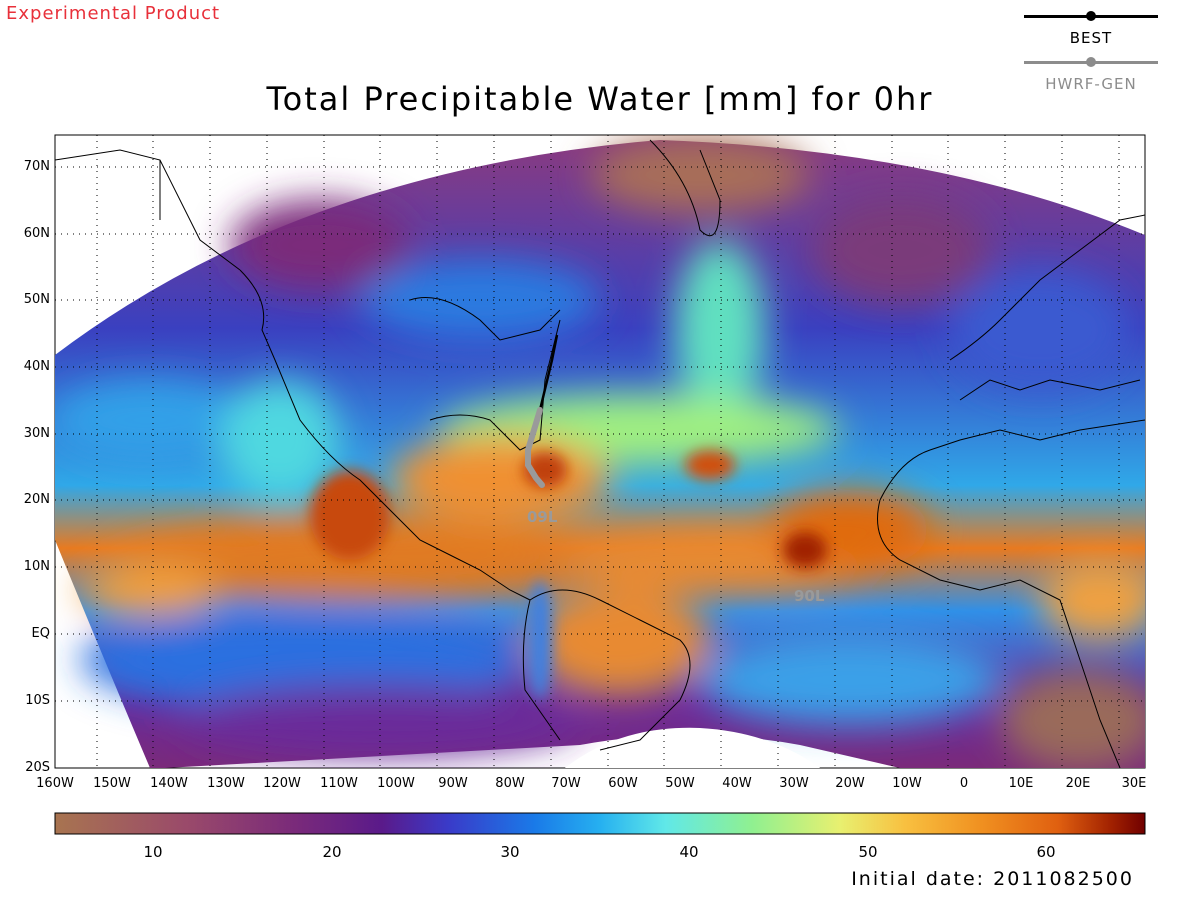 This screenshot has width=1200, height=900. What do you see at coordinates (332, 852) in the screenshot?
I see `colorbar-tick-label: 20` at bounding box center [332, 852].